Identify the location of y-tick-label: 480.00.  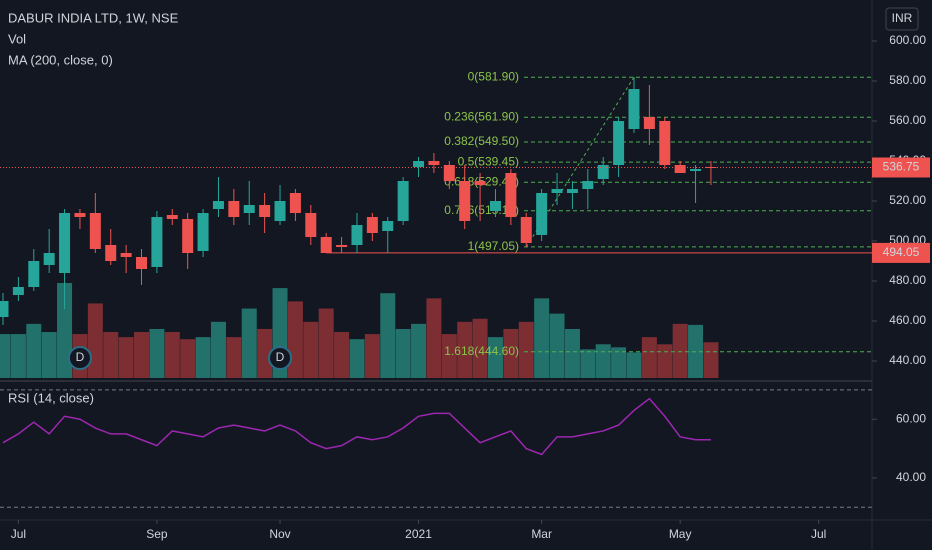
(907, 280).